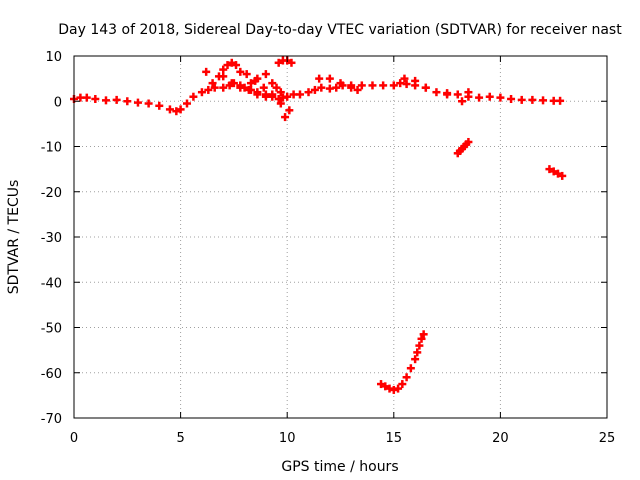  I want to click on y-axis-label: SDTVAR / TECUs, so click(14, 237).